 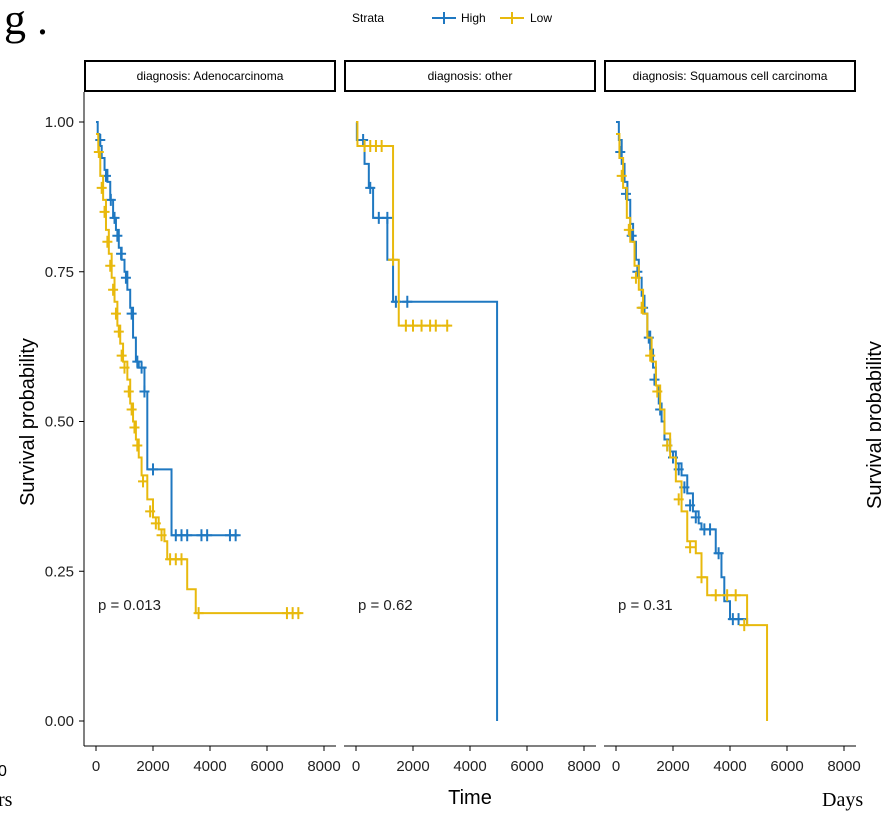 What do you see at coordinates (59, 721) in the screenshot?
I see `y-tick-label: 0.00` at bounding box center [59, 721].